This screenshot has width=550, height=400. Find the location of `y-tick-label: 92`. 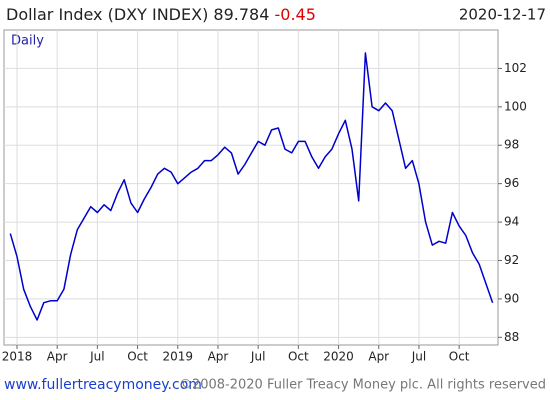

y-tick-label: 92 is located at coordinates (511, 260).